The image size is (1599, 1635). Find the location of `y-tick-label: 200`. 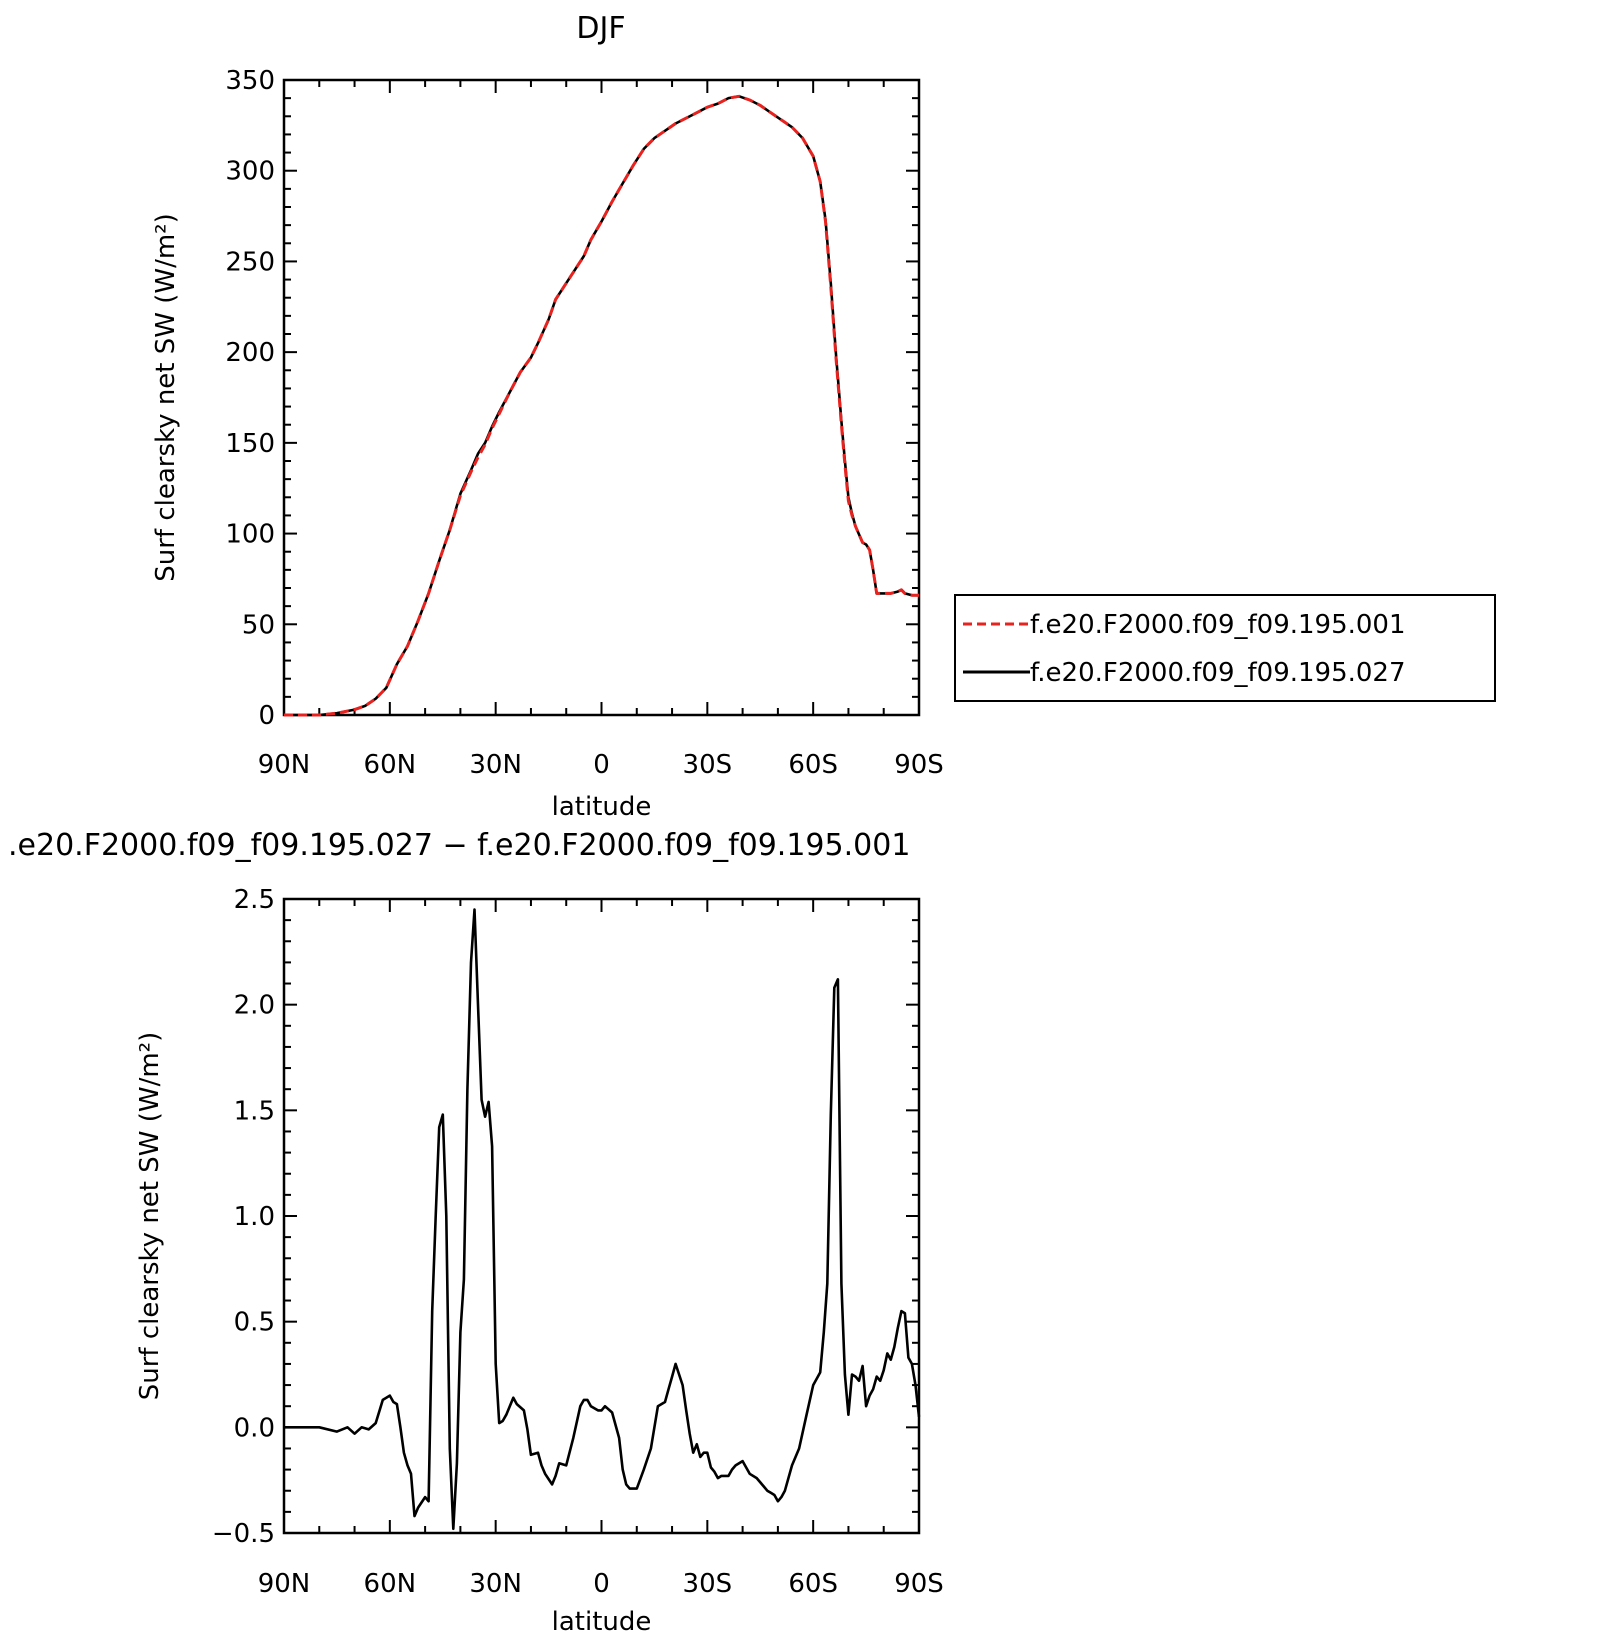

y-tick-label: 200 is located at coordinates (250, 353).